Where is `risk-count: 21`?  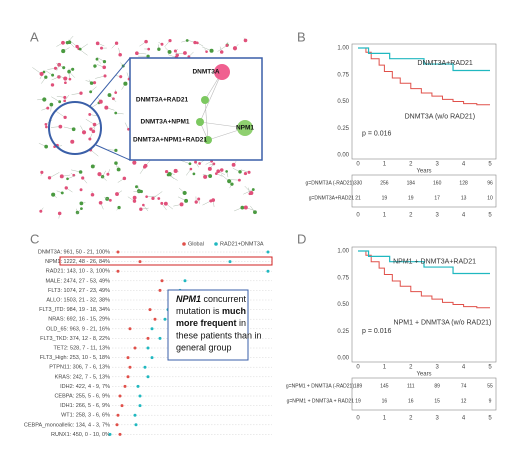
risk-count: 21 is located at coordinates (358, 198).